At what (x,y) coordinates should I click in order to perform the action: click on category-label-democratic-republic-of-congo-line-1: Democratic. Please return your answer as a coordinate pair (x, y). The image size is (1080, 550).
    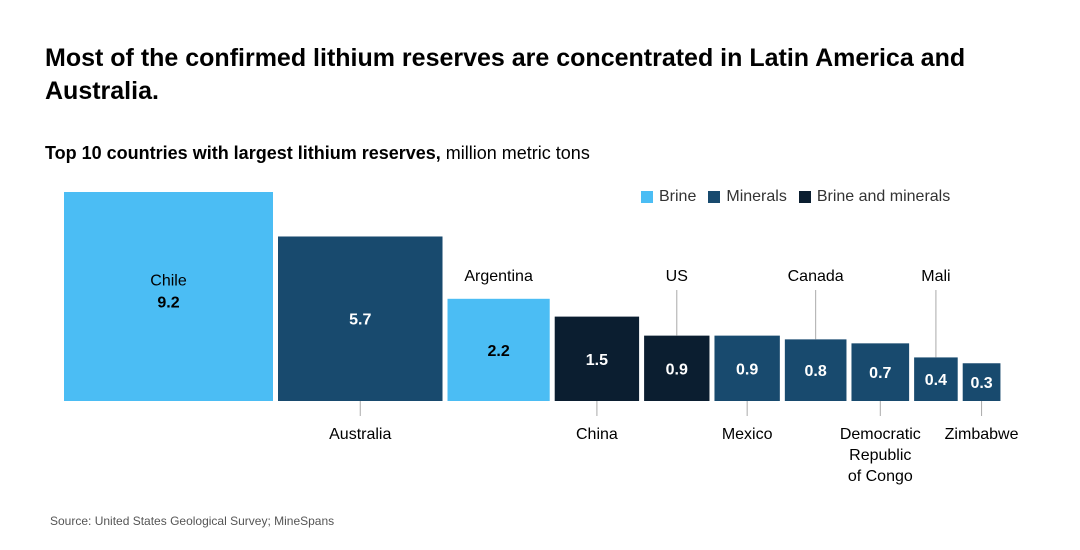
    Looking at the image, I should click on (880, 434).